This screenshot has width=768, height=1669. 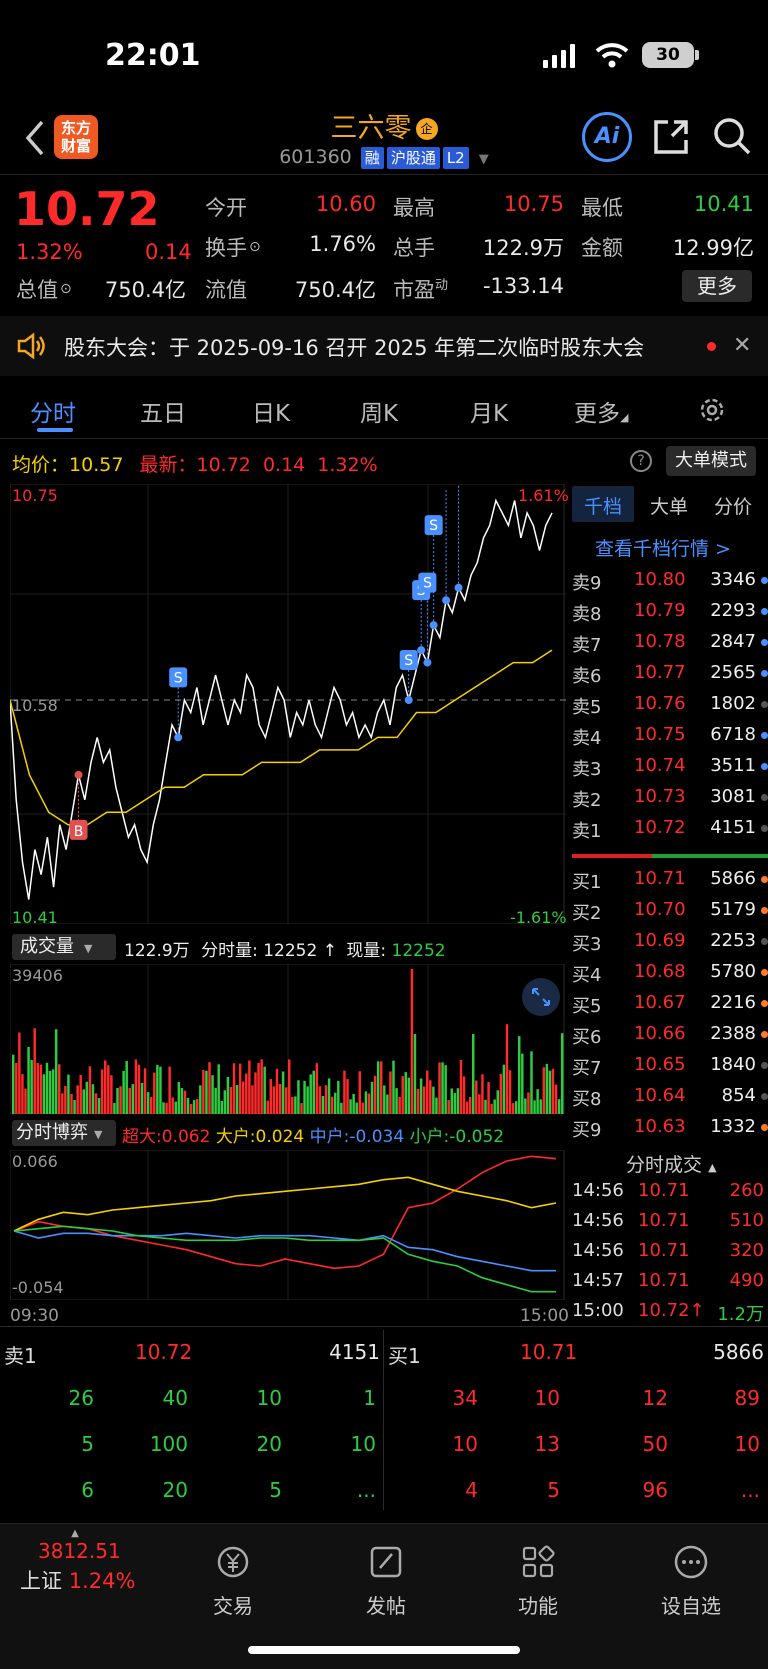 I want to click on turnover-label: 换手 ⊙, so click(x=233, y=247).